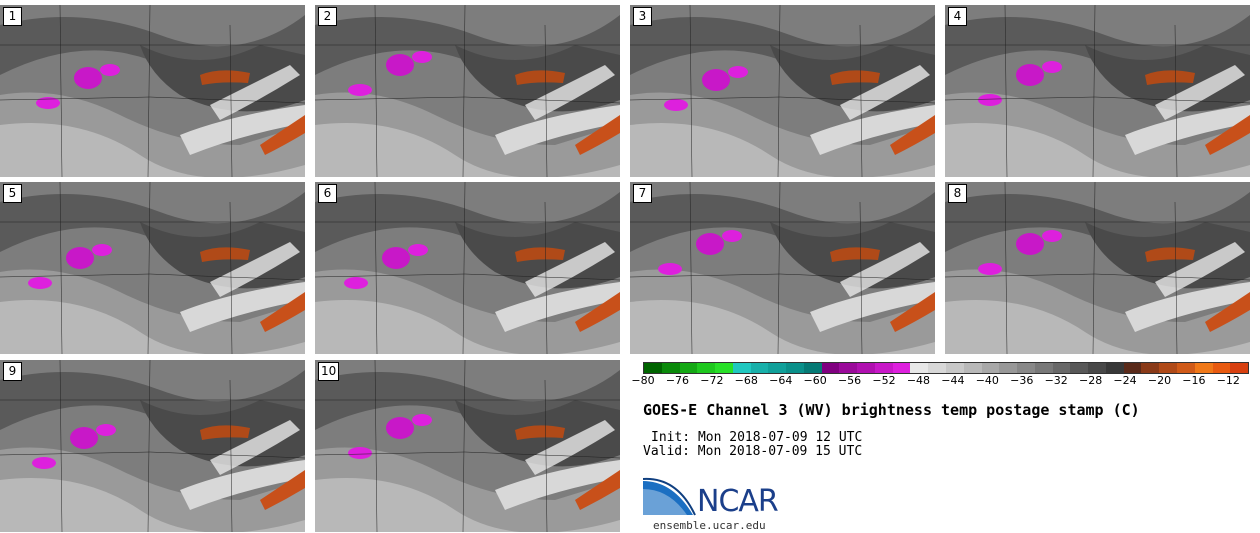 The image size is (1260, 533). Describe the element at coordinates (738, 501) in the screenshot. I see `ncar-logo-text: NCAR` at that location.